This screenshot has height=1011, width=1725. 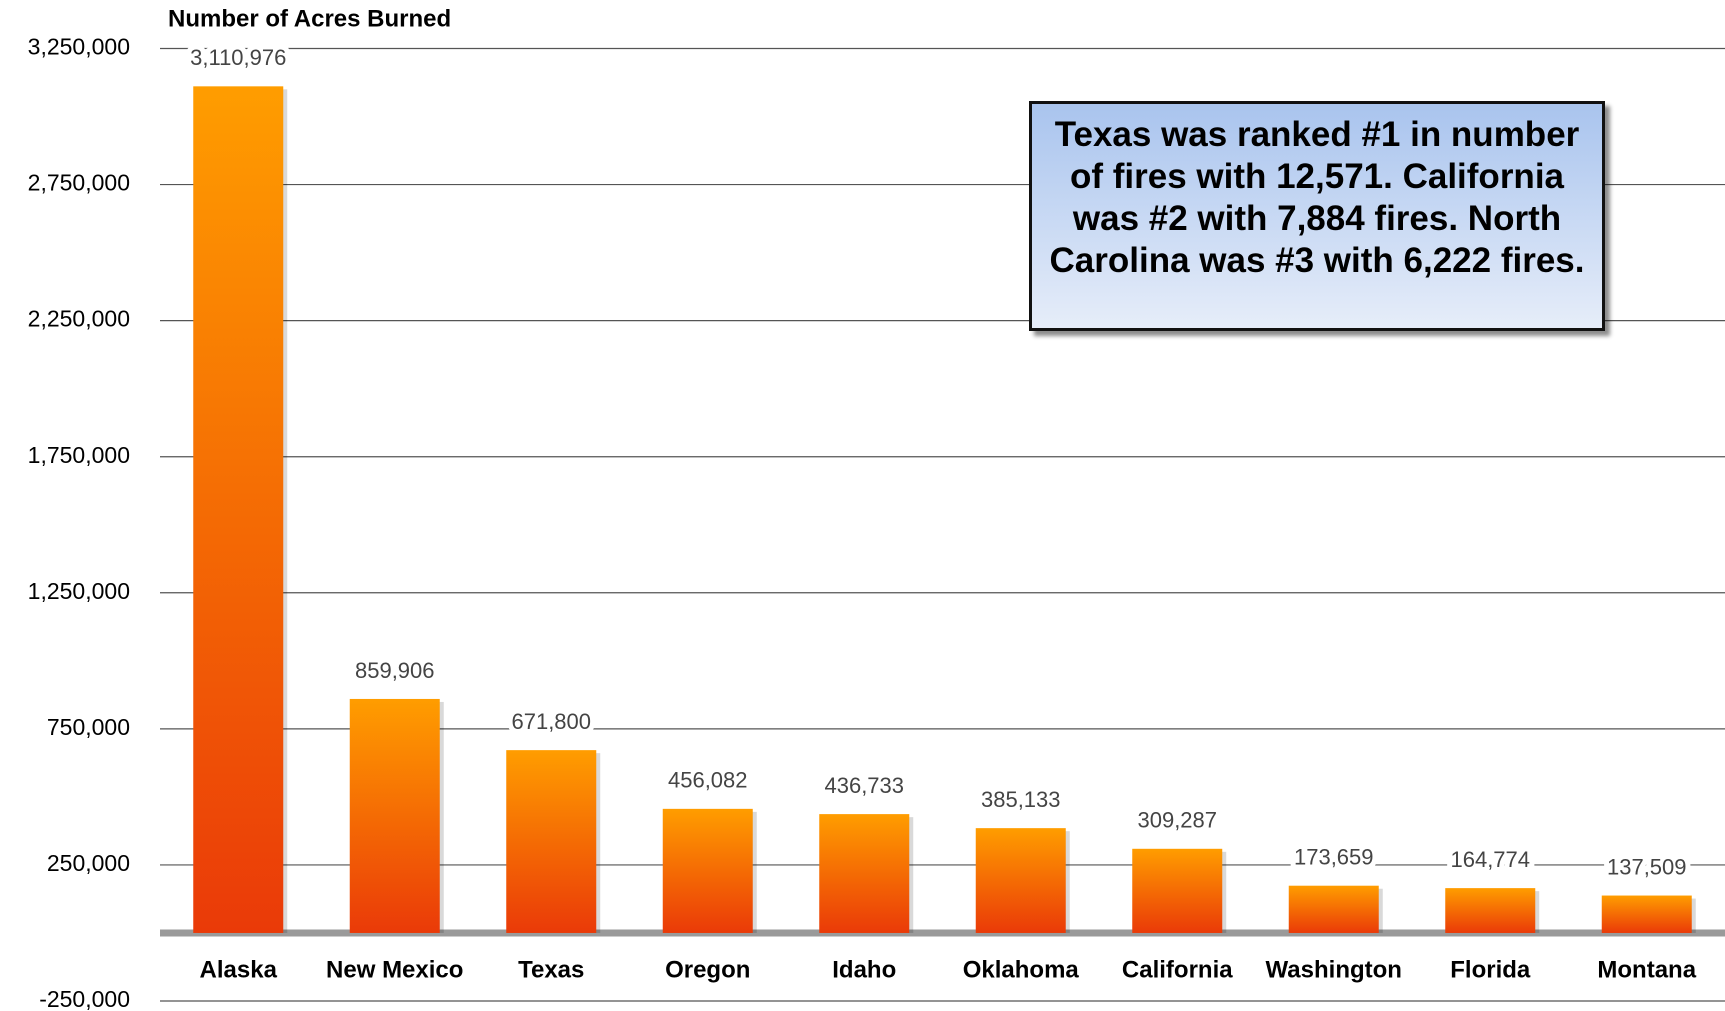 What do you see at coordinates (394, 969) in the screenshot?
I see `x-tick-label: New Mexico` at bounding box center [394, 969].